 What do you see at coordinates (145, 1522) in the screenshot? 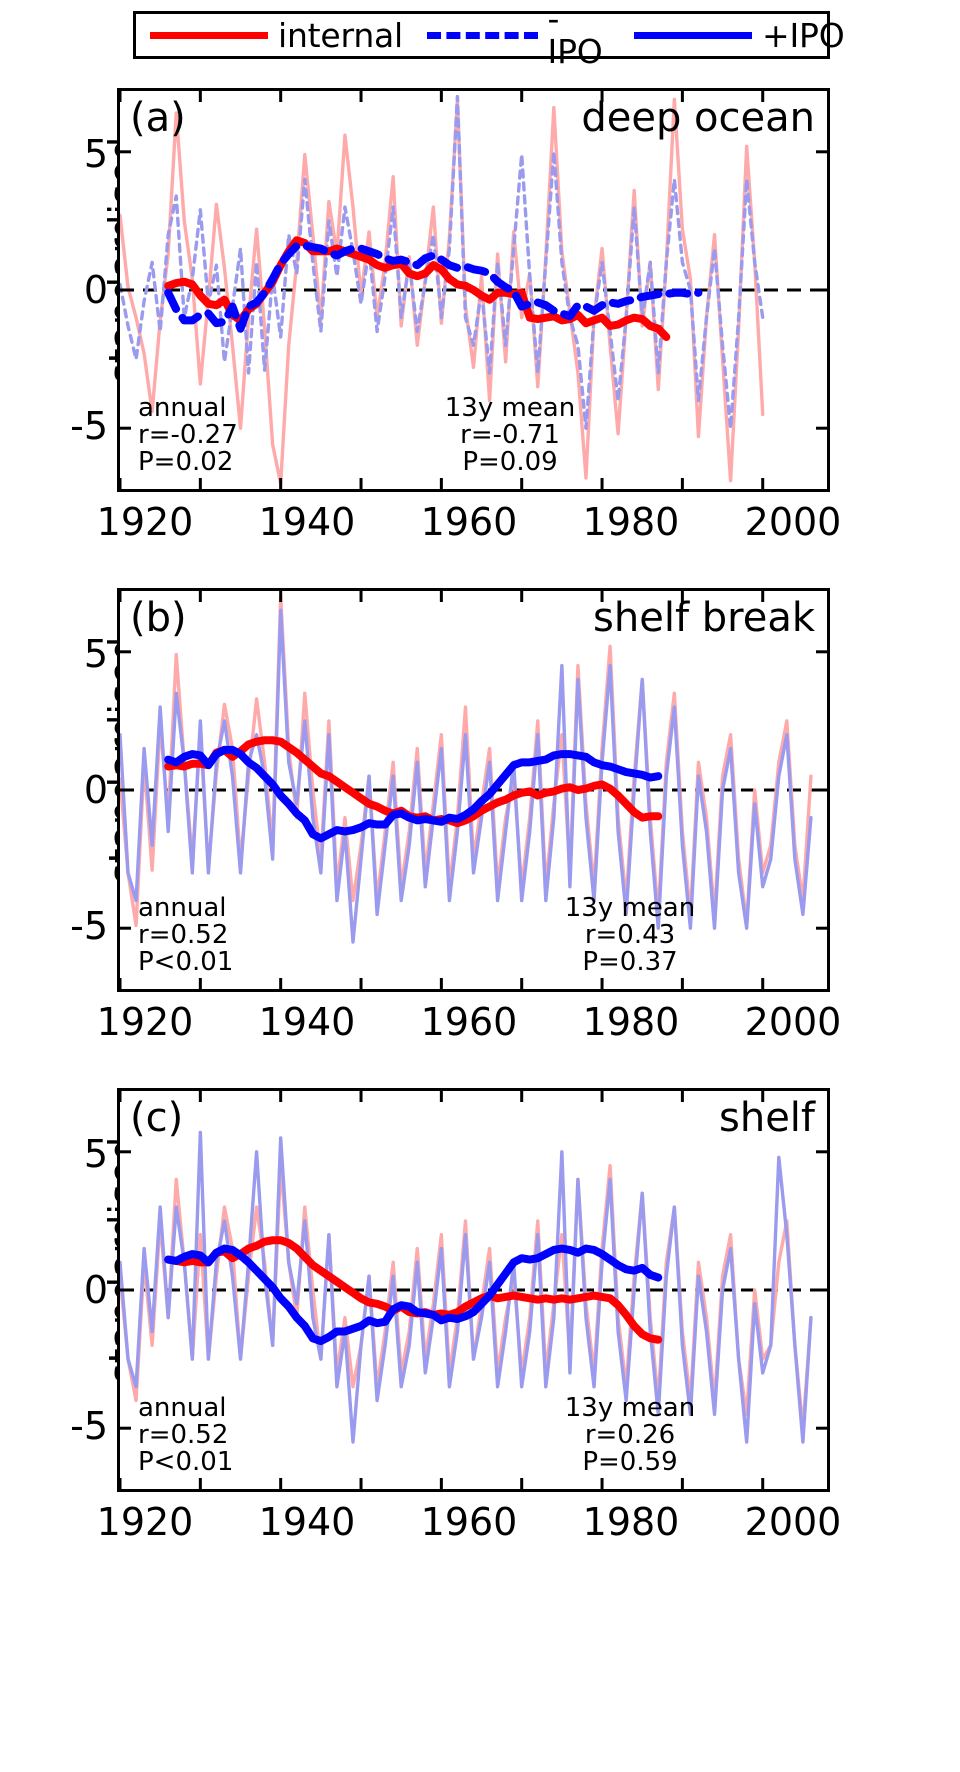
I see `x-tick-1920-c: 1920` at bounding box center [145, 1522].